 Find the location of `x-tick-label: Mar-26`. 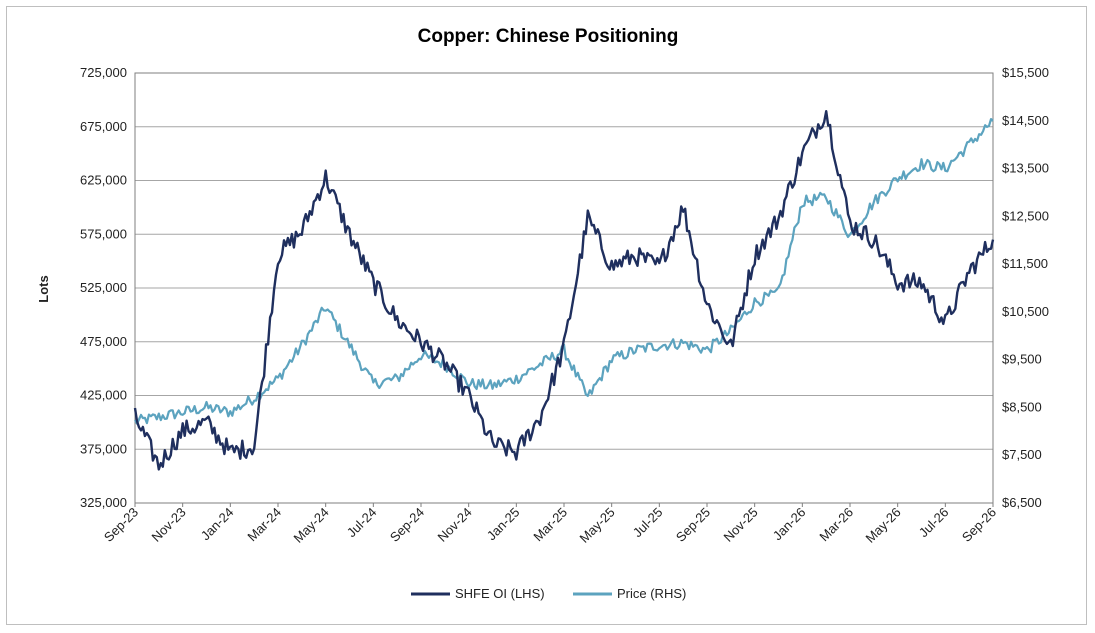

x-tick-label: Mar-26 is located at coordinates (836, 525).